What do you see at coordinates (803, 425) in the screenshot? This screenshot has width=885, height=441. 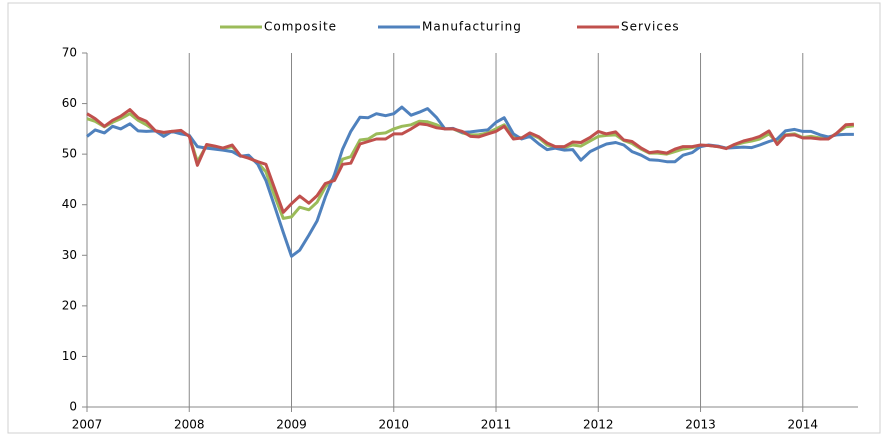 I see `x-tick-label: 2014` at bounding box center [803, 425].